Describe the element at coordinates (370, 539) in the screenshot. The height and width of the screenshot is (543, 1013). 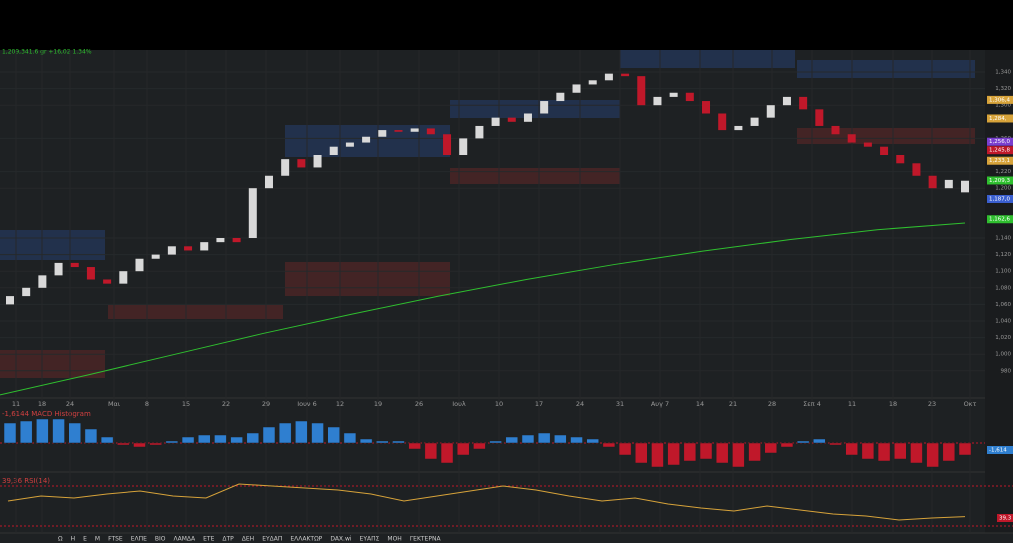
I see `toolbar-item: ΕΥΑΠΣ` at that location.